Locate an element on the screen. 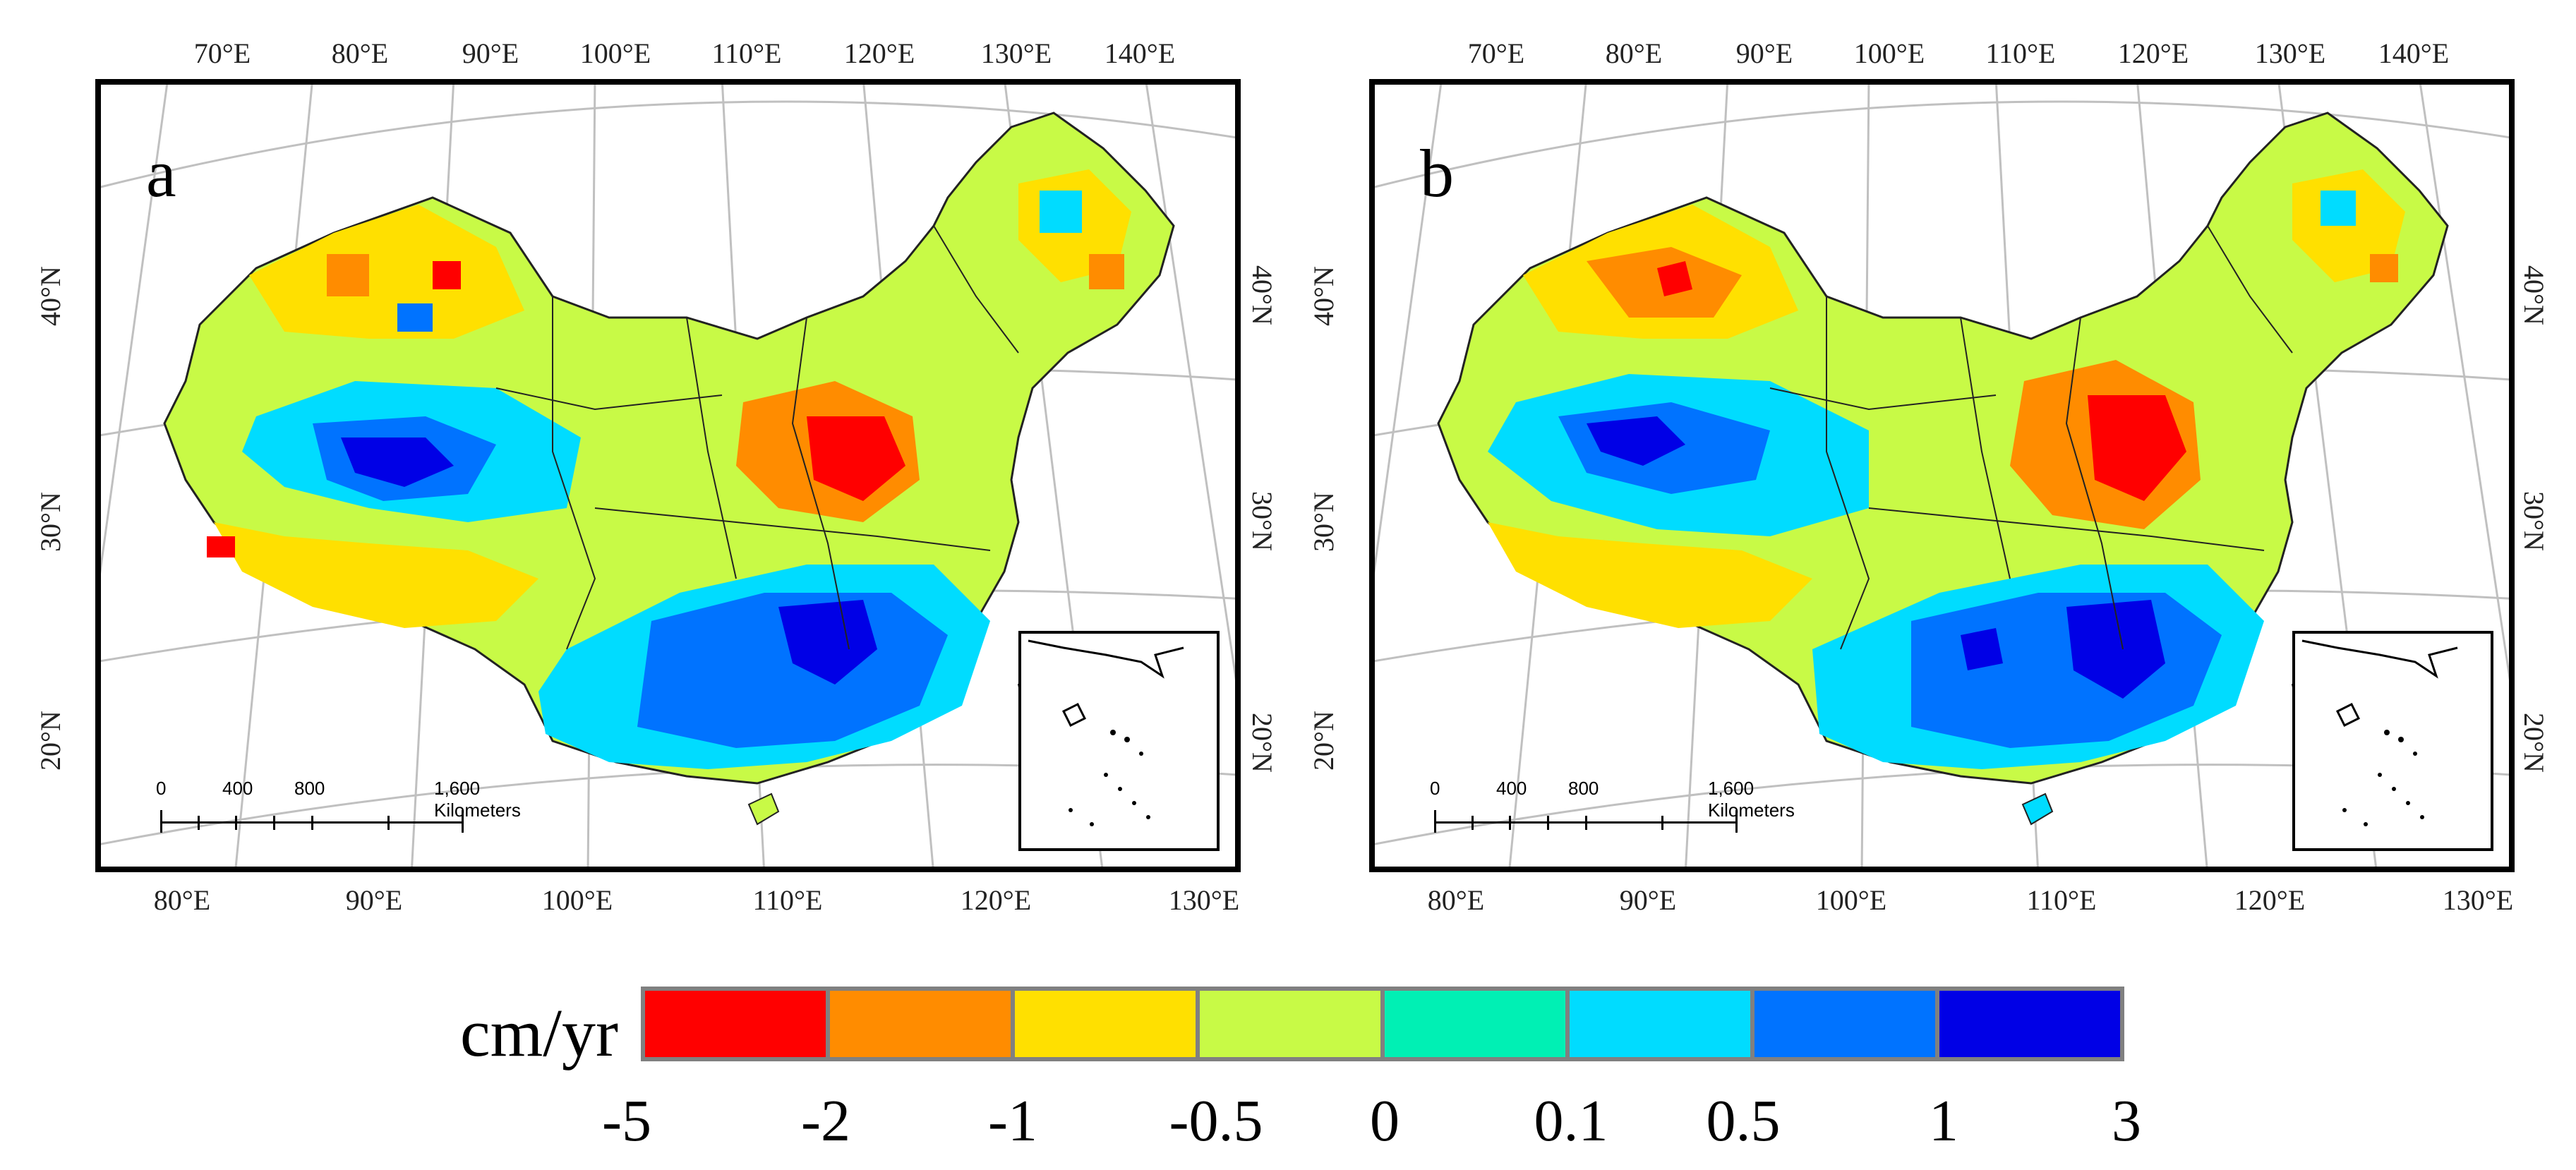  legend-tick-label: -1 is located at coordinates (1012, 1121).